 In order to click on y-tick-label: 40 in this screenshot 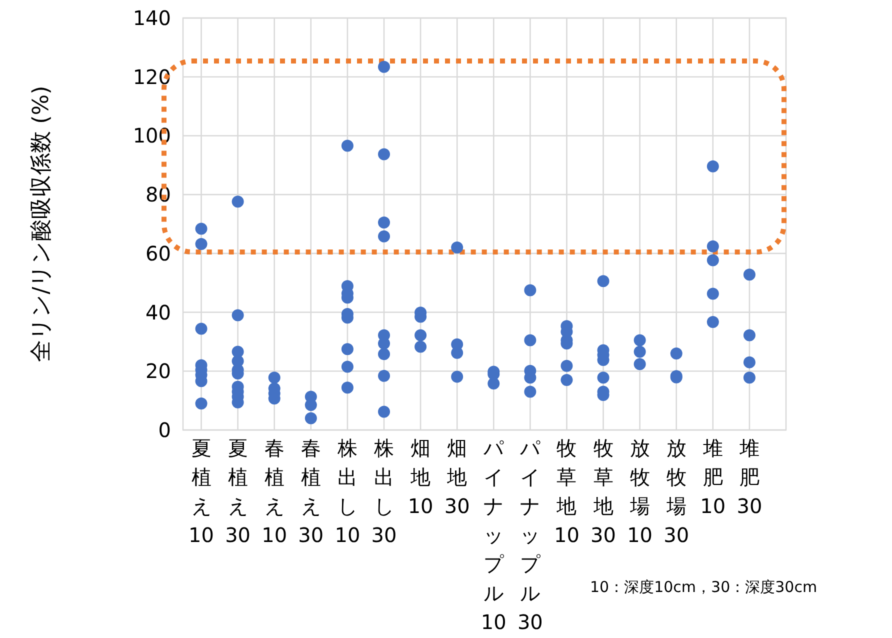, I will do `click(158, 312)`.